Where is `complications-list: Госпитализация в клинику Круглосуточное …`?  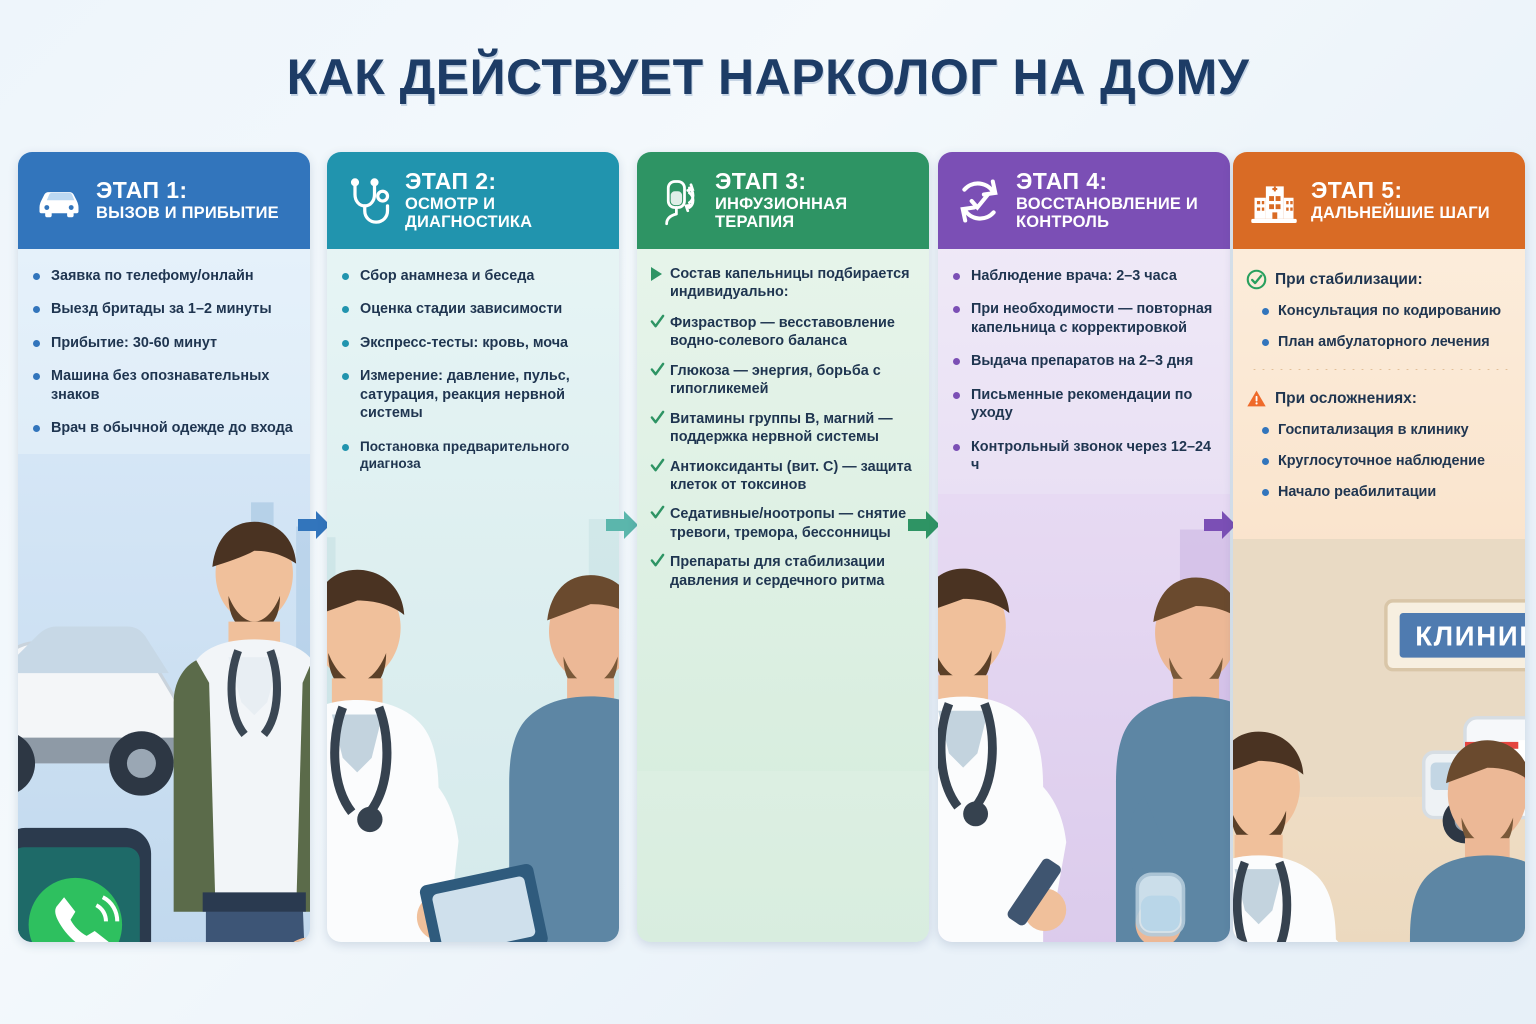
complications-list: Госпитализация в клинику Круглосуточное … is located at coordinates (1386, 461).